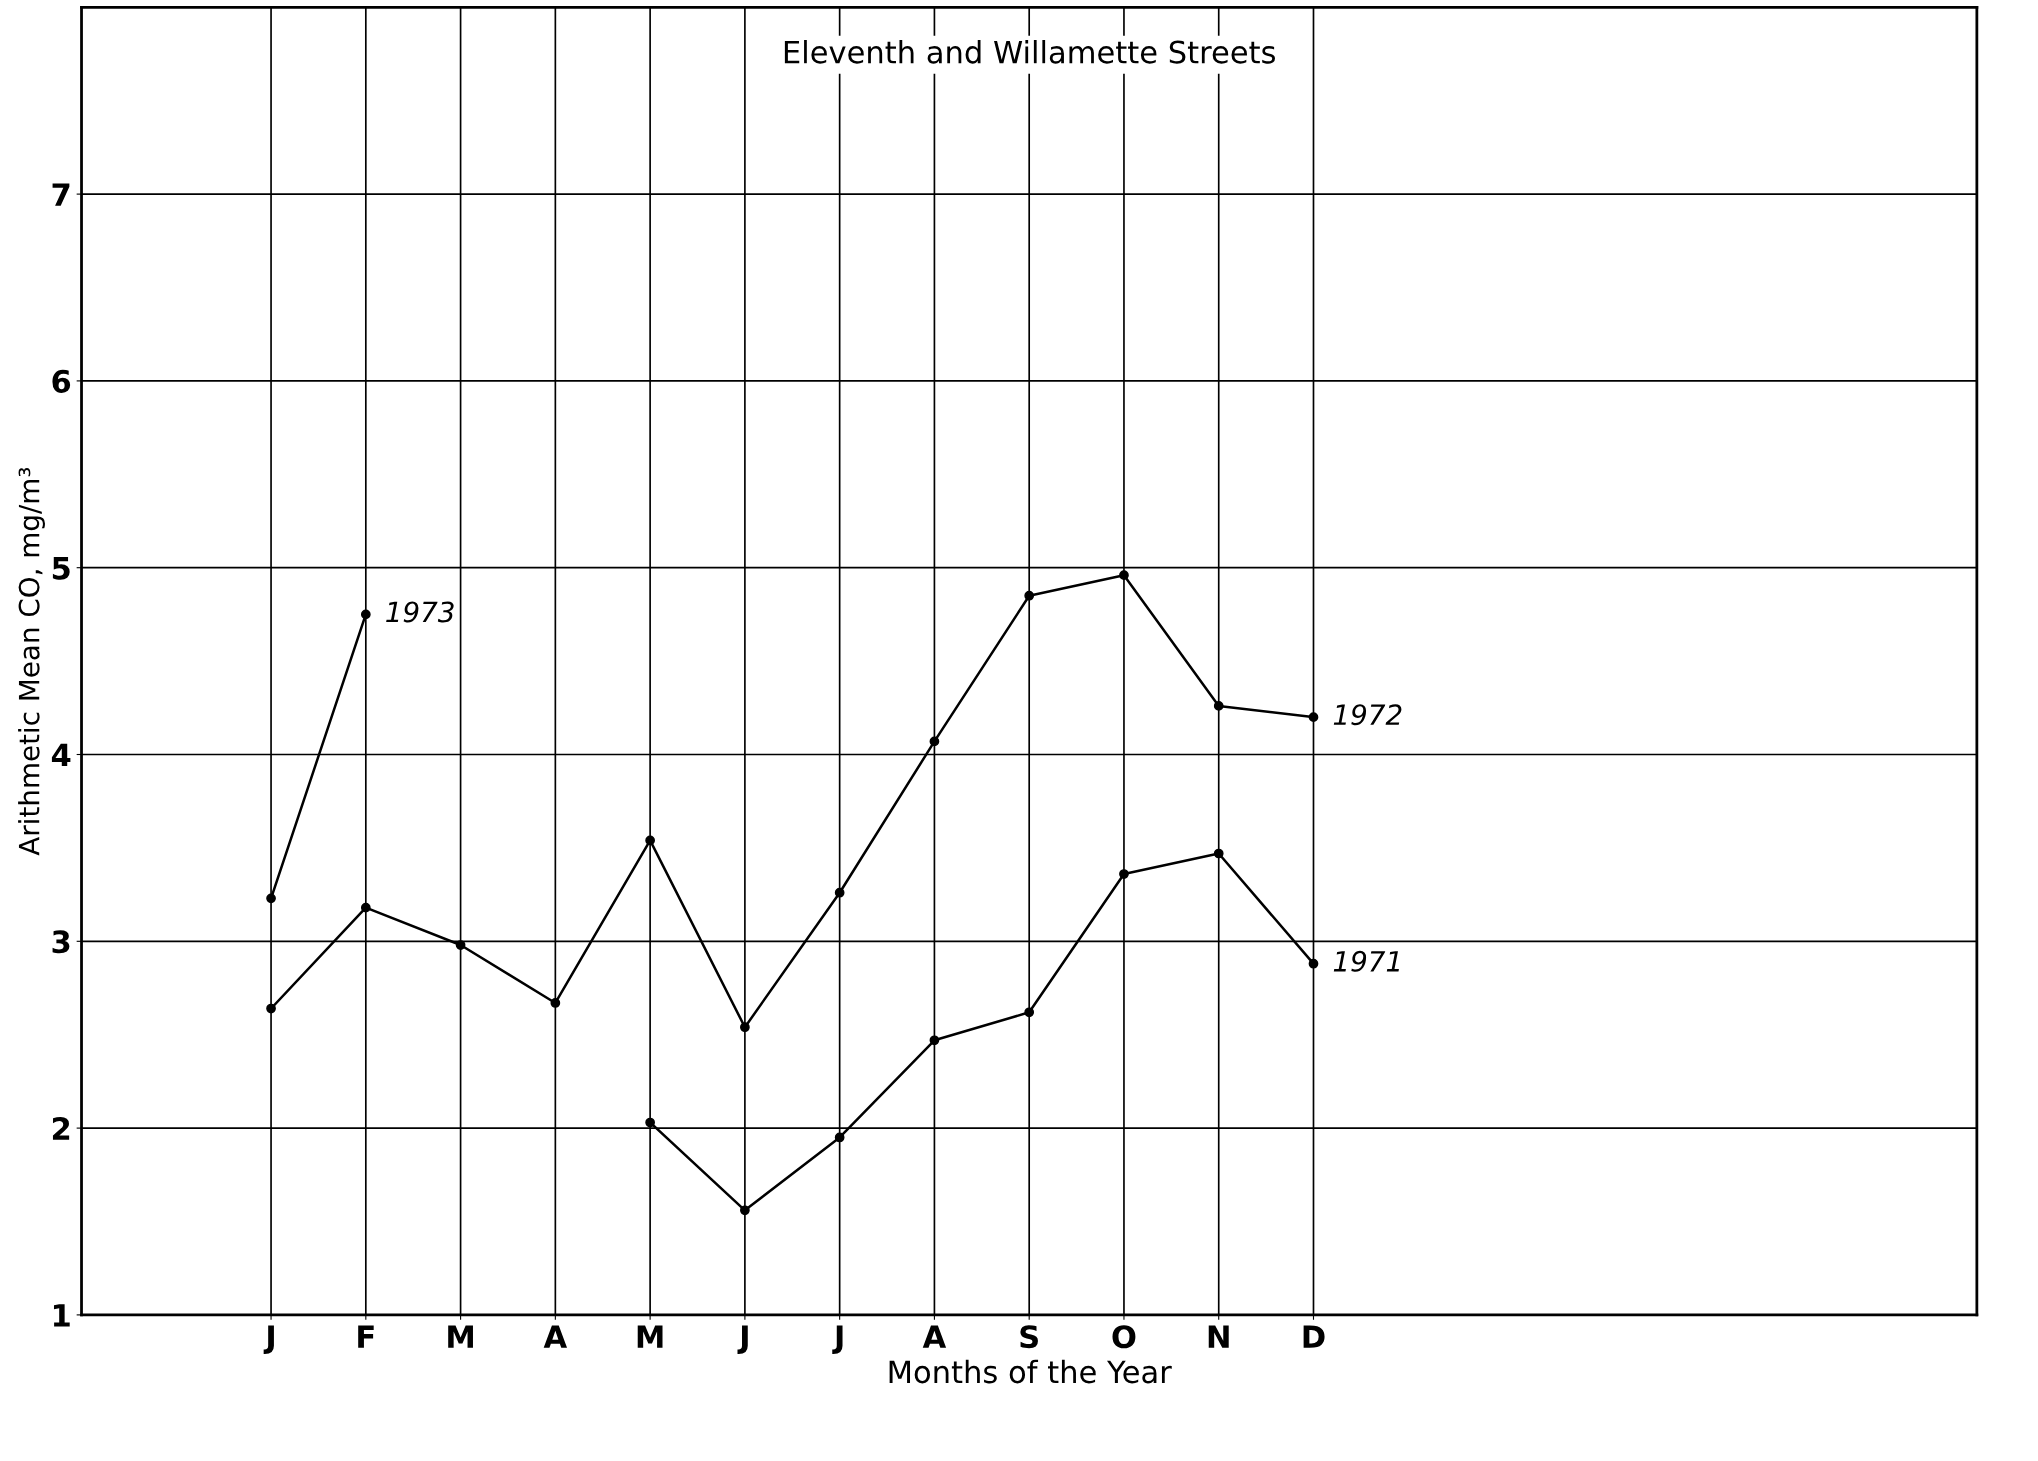  I want to click on series-label: 1973, so click(420, 612).